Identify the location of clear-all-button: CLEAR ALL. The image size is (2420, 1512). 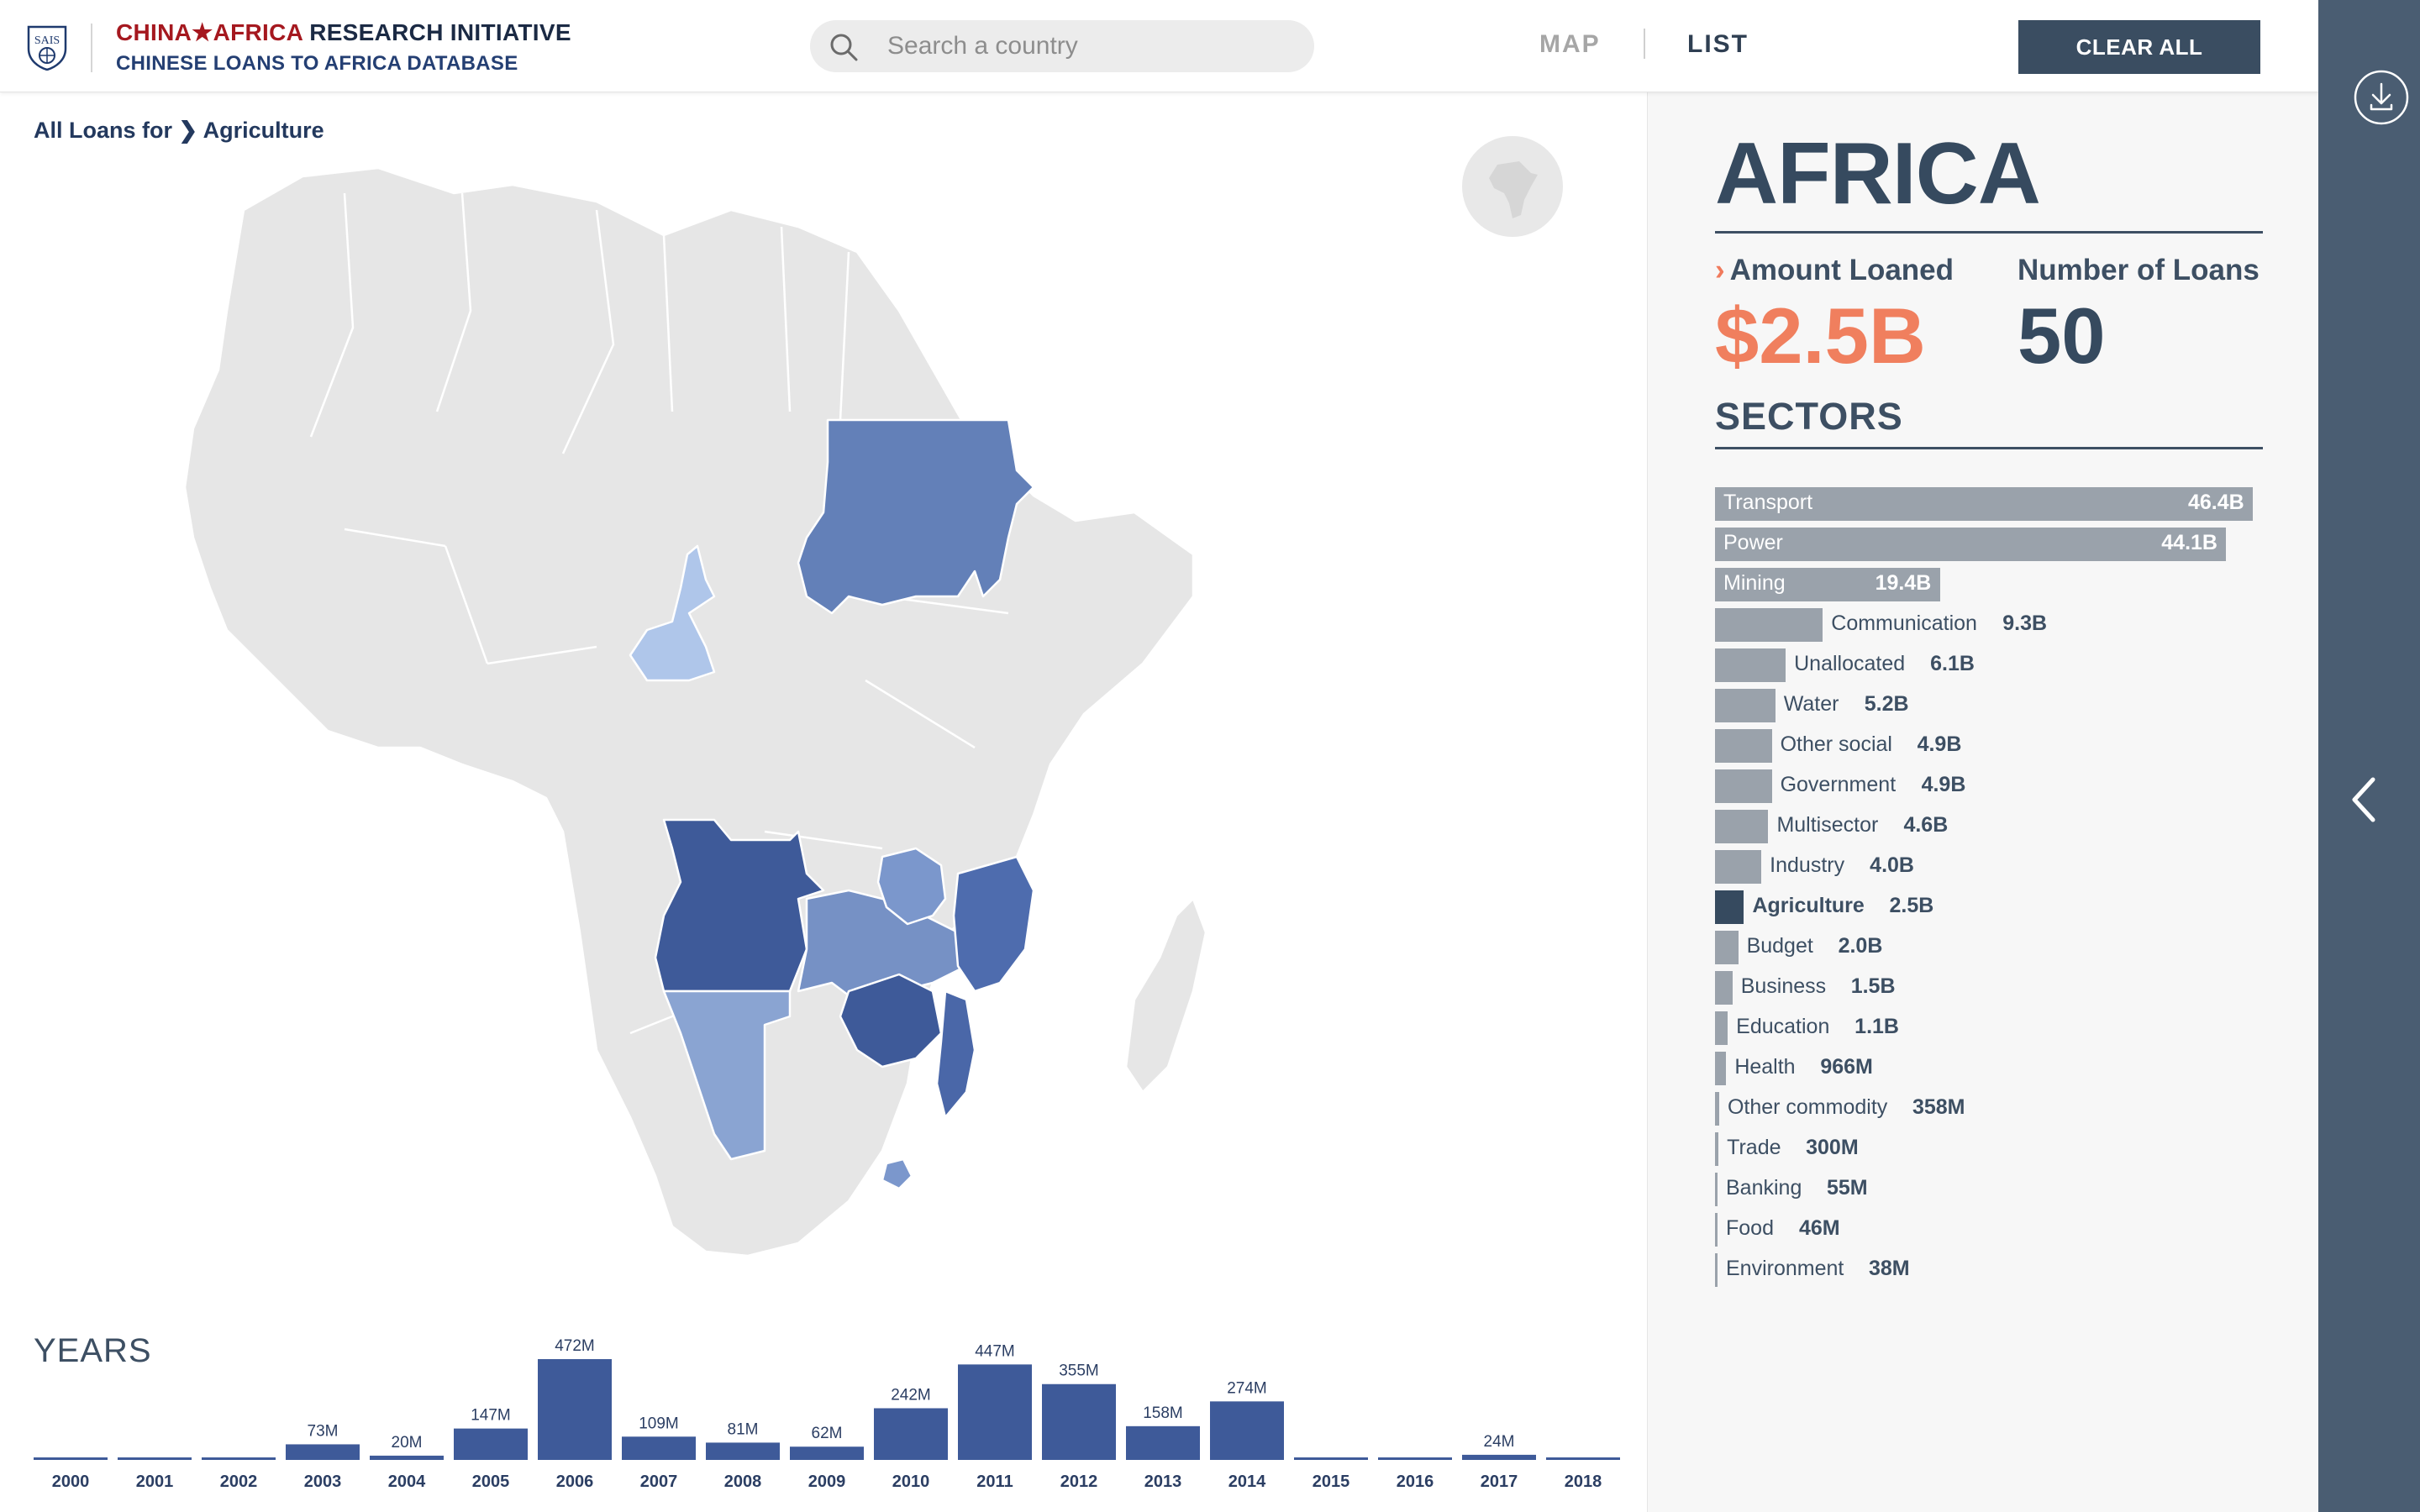
(2139, 47).